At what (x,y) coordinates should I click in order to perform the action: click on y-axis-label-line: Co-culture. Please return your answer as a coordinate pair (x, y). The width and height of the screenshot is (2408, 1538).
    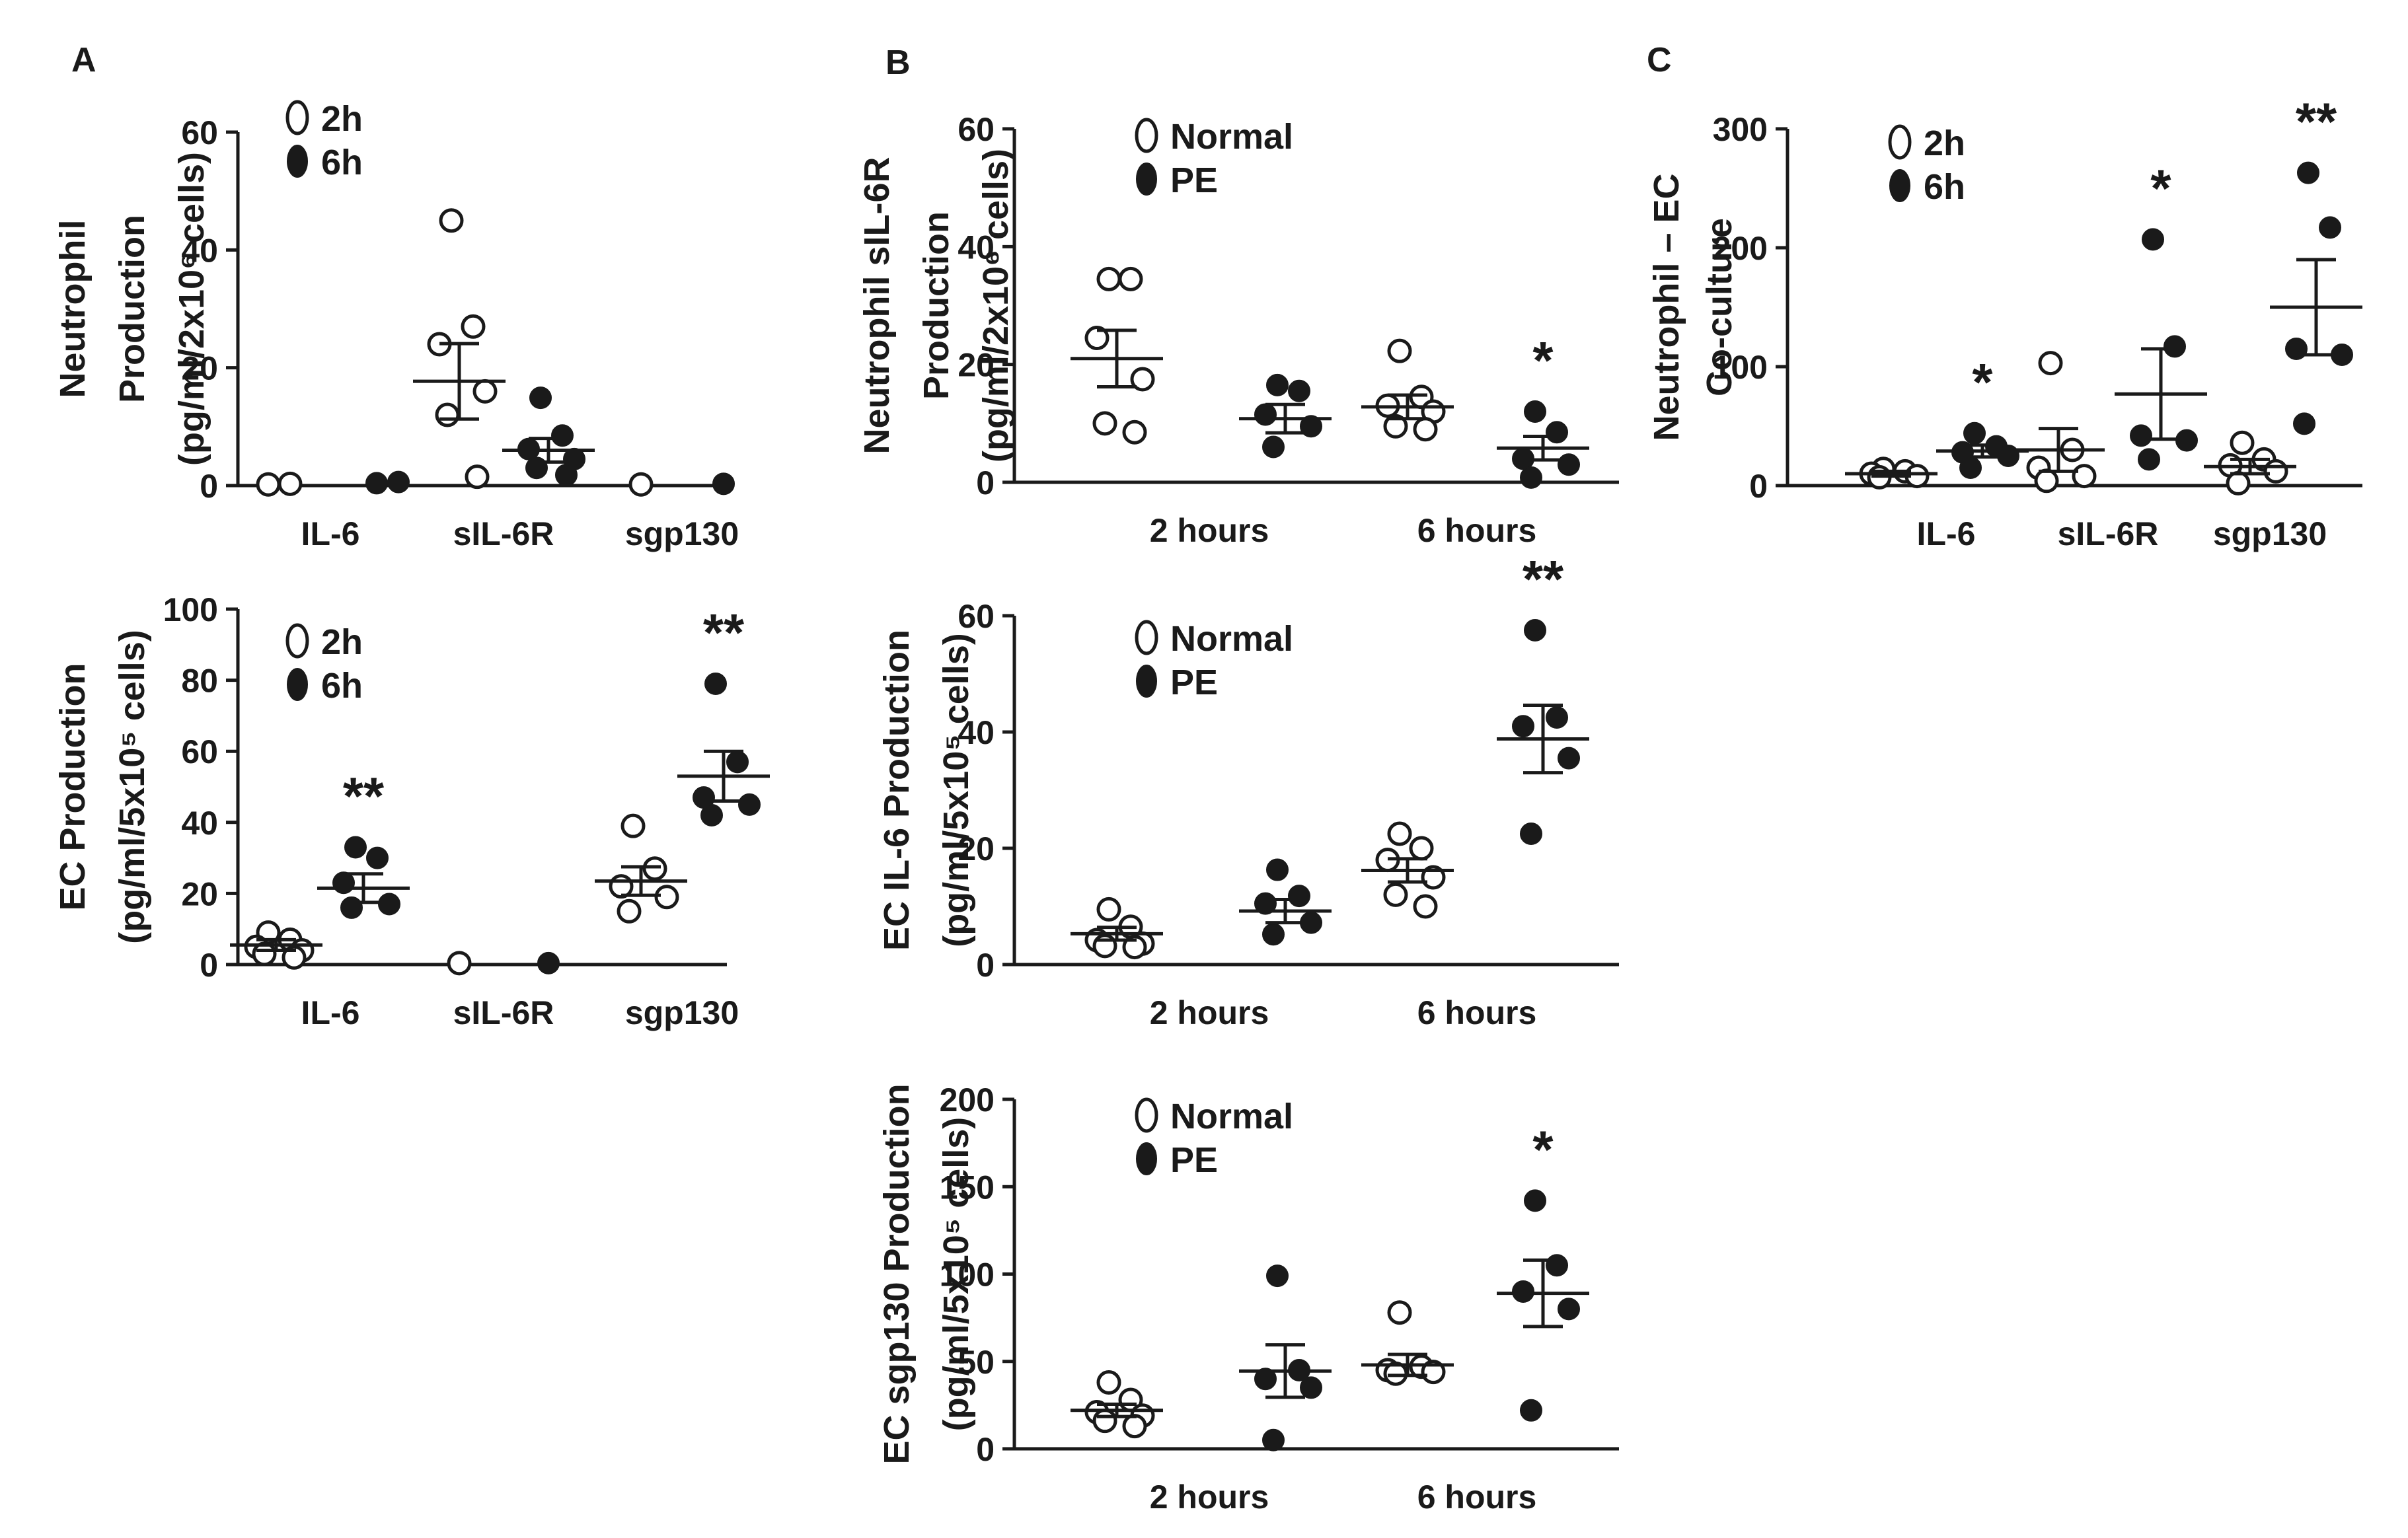
    Looking at the image, I should click on (1719, 307).